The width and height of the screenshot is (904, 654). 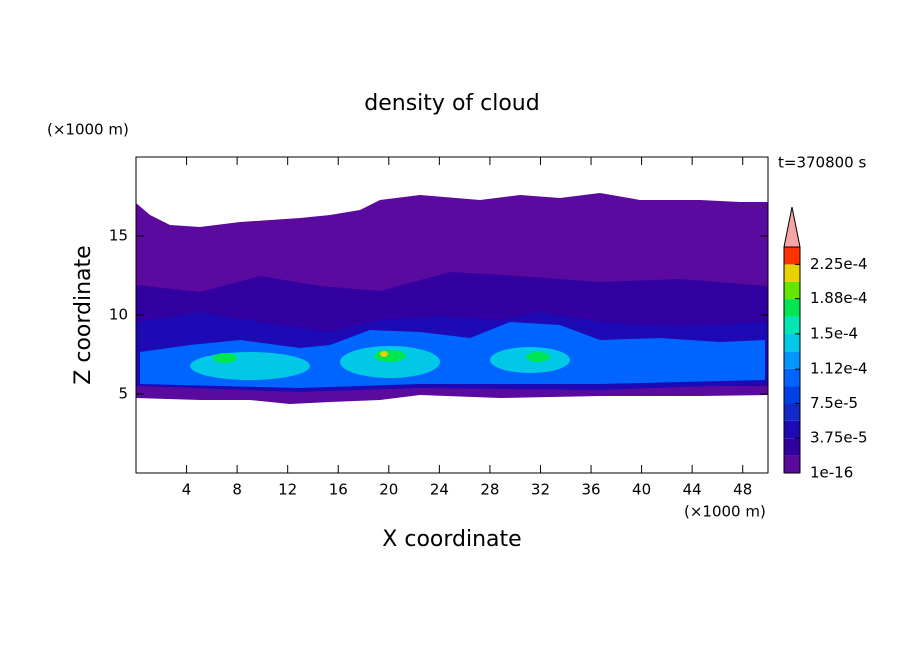 What do you see at coordinates (287, 490) in the screenshot?
I see `x-tick-label: 12` at bounding box center [287, 490].